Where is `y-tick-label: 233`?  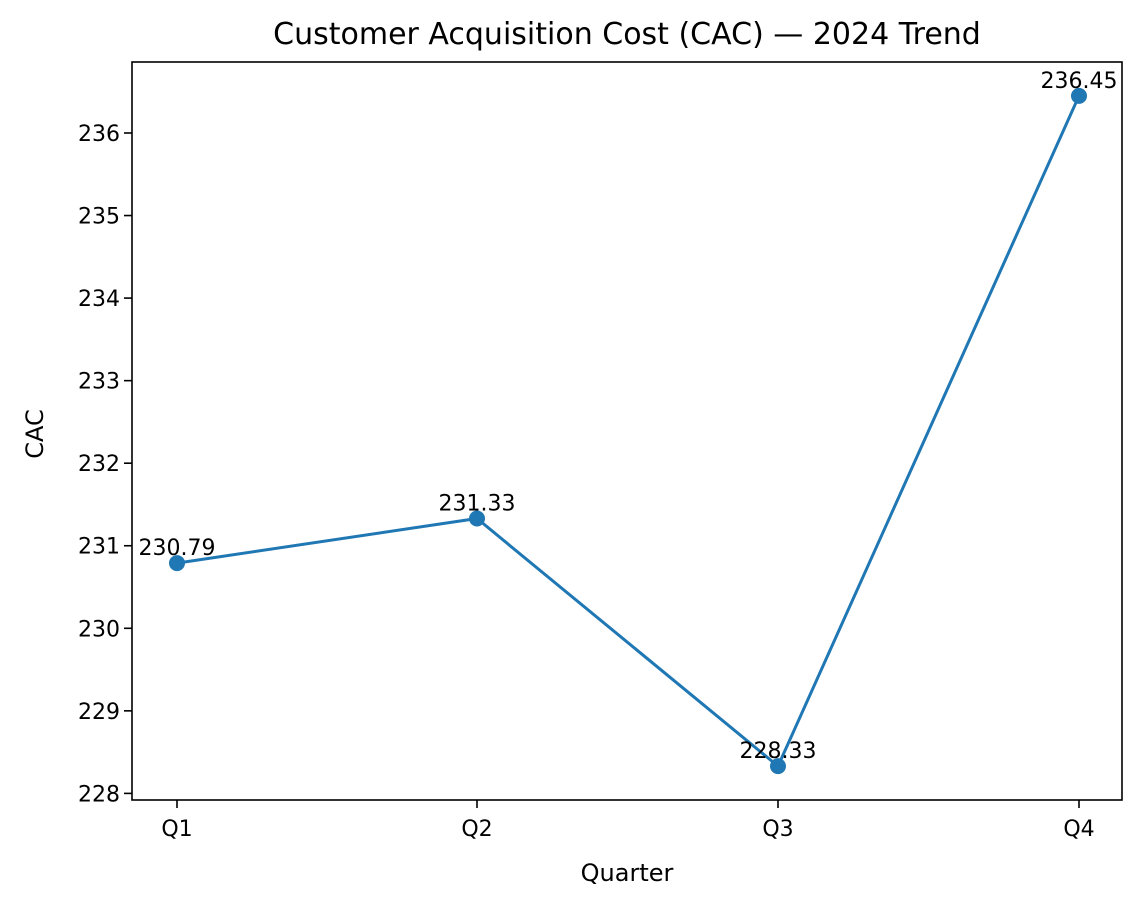 y-tick-label: 233 is located at coordinates (99, 382).